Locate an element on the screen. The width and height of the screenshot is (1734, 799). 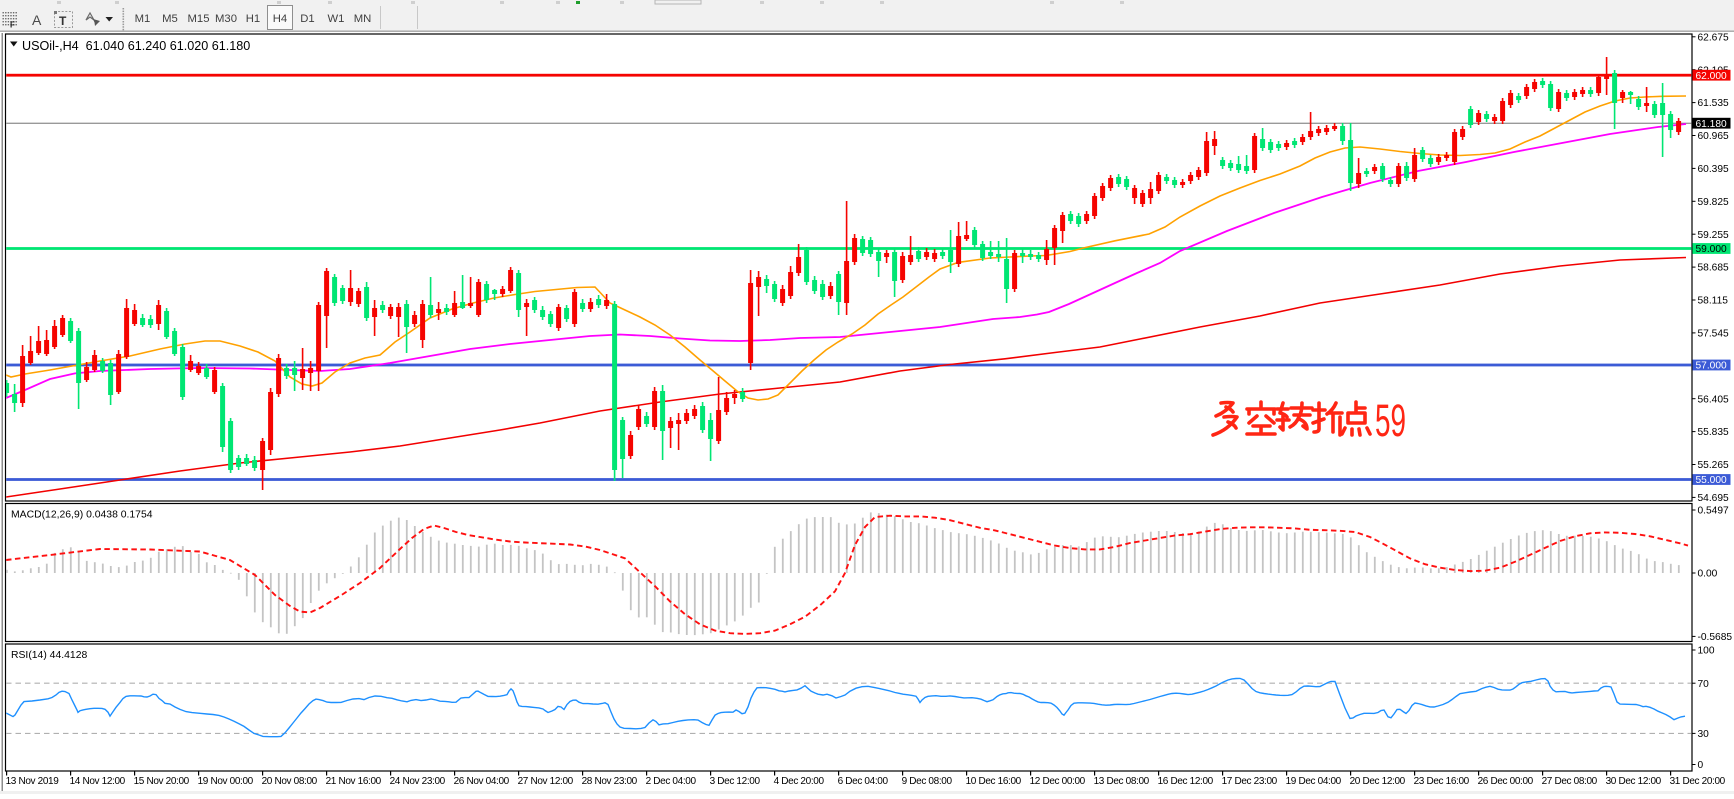
svg-text: 62.000 is located at coordinates (1711, 76).